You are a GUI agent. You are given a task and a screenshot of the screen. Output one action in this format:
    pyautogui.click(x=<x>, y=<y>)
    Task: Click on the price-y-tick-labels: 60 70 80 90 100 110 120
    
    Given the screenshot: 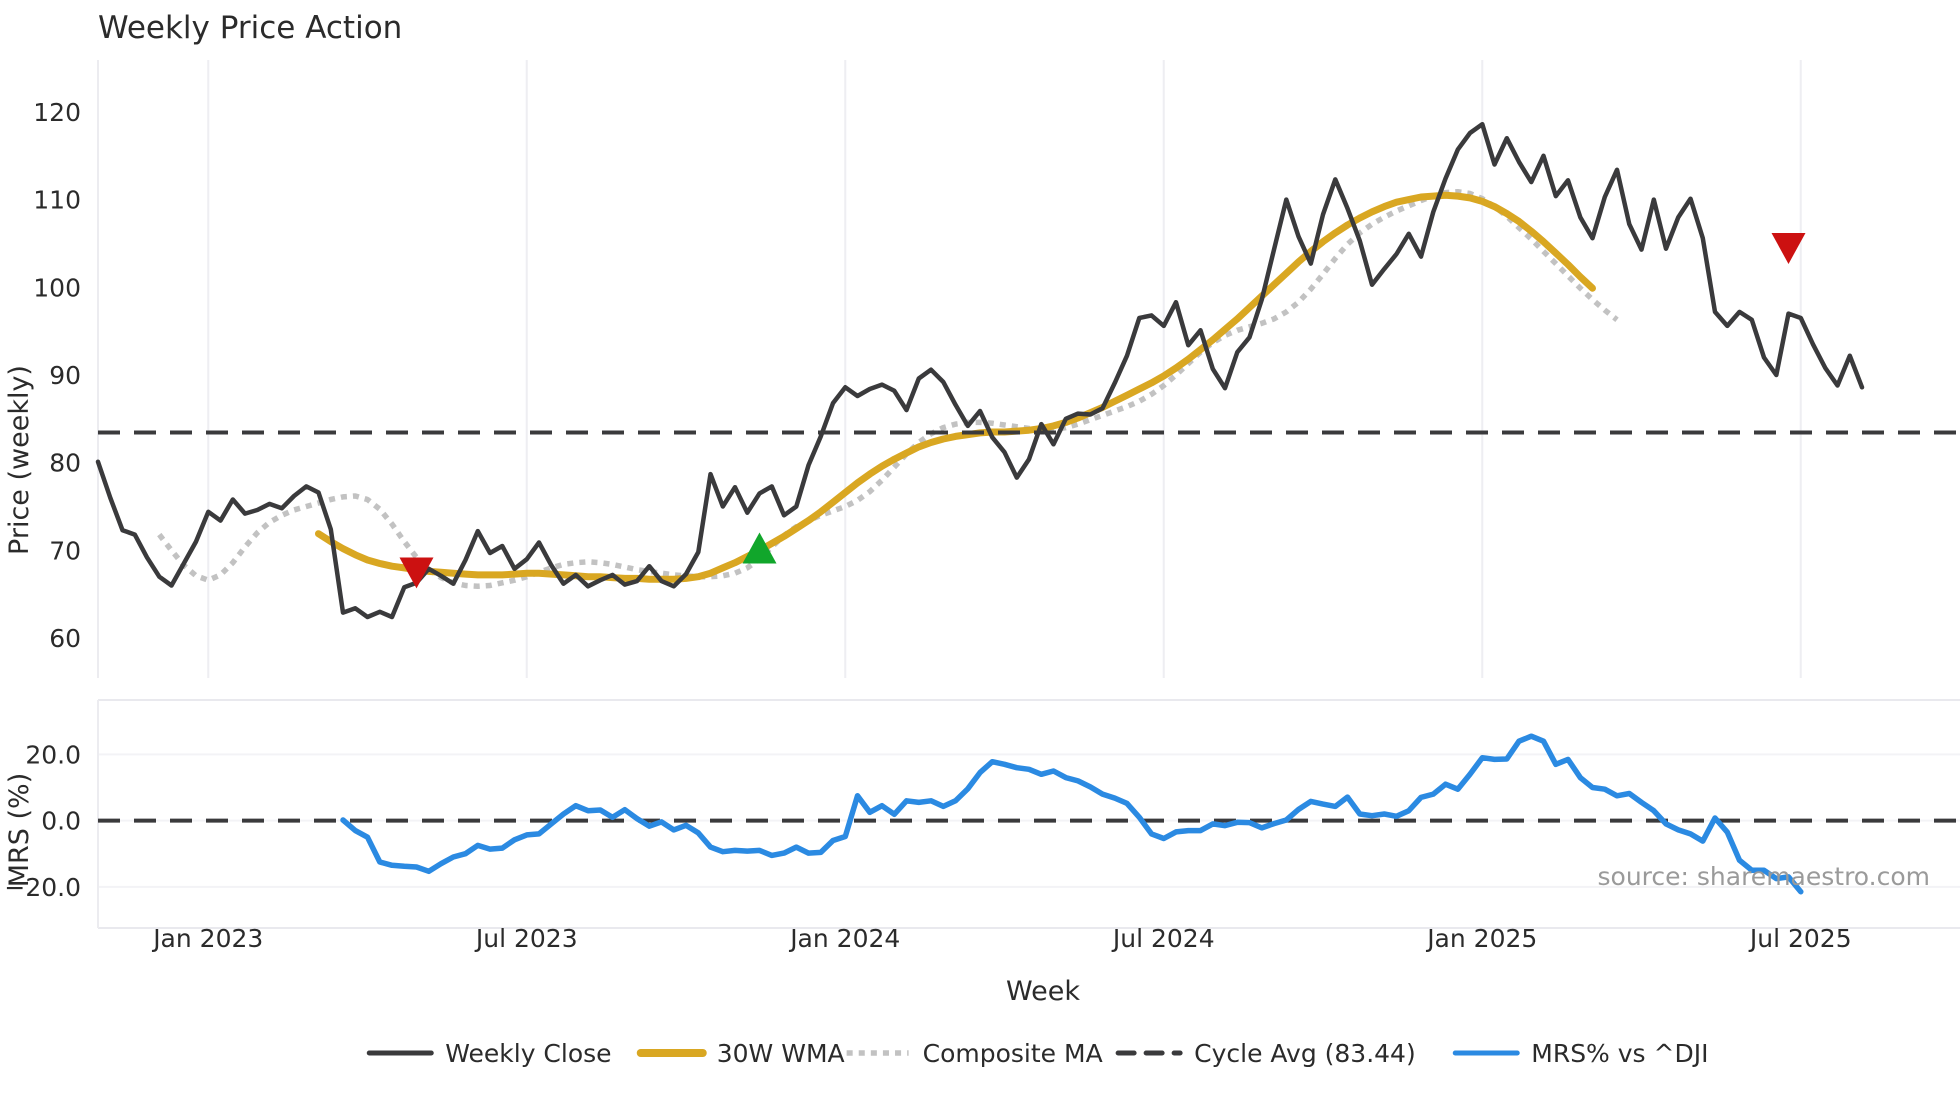 What is the action you would take?
    pyautogui.click(x=57, y=375)
    